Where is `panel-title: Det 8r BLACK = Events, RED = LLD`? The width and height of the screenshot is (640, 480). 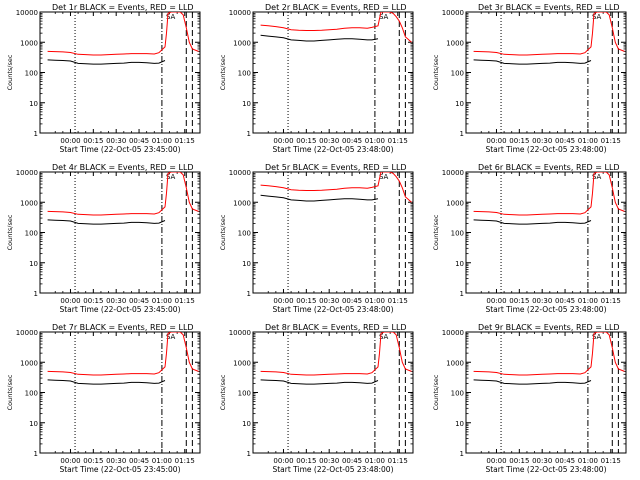 panel-title: Det 8r BLACK = Events, RED = LLD is located at coordinates (336, 327).